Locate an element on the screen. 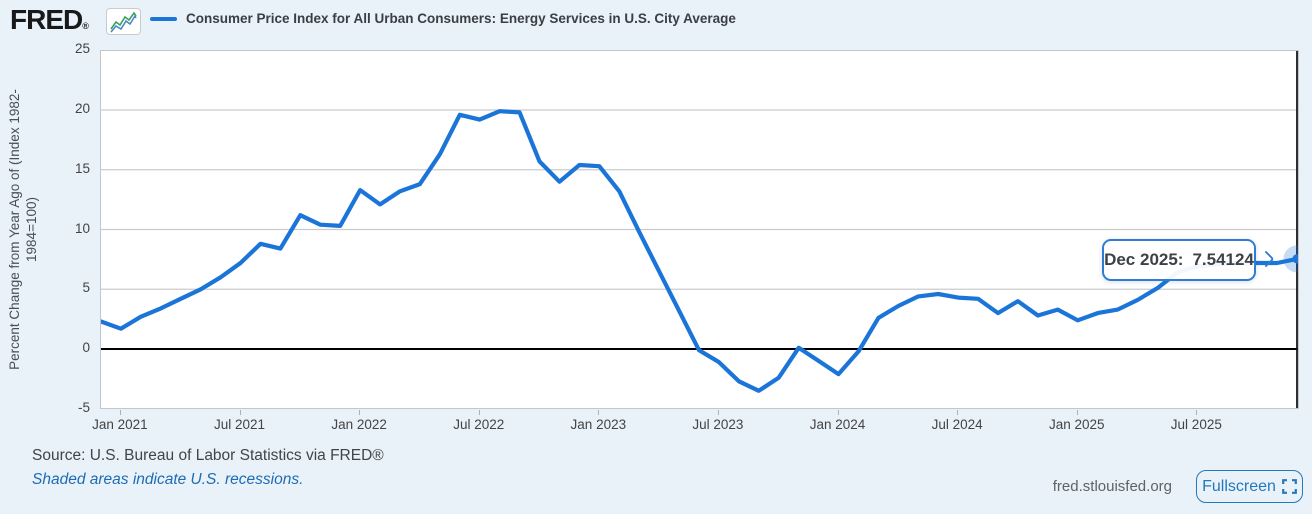  x-tick-label: Jul 2025 is located at coordinates (1196, 424).